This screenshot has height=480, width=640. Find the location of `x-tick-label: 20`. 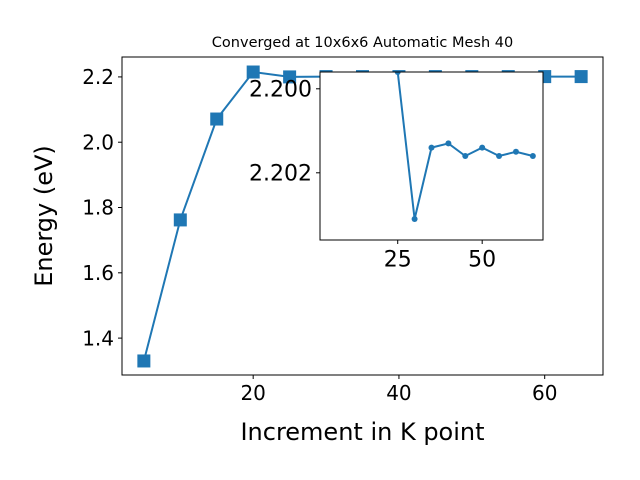

x-tick-label: 20 is located at coordinates (252, 393).